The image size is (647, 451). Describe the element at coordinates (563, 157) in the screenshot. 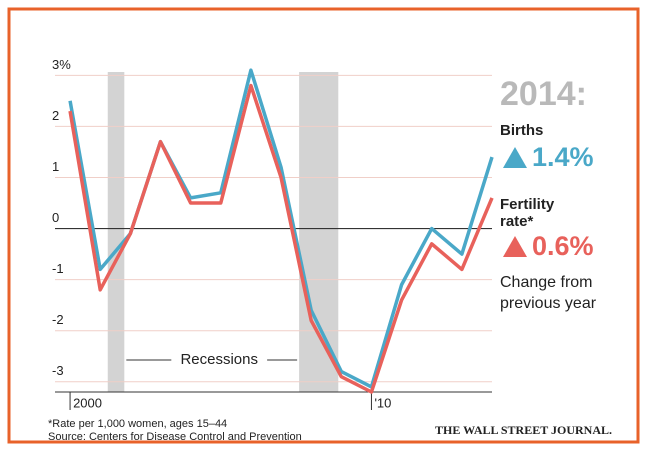

I see `births-change: 1.4%` at that location.